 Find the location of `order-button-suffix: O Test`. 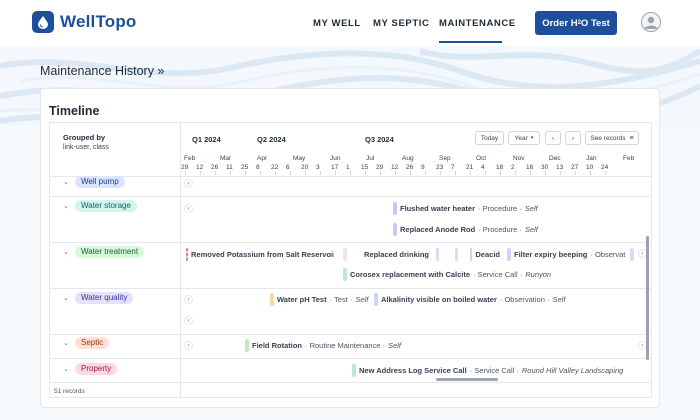

order-button-suffix: O Test is located at coordinates (595, 23).